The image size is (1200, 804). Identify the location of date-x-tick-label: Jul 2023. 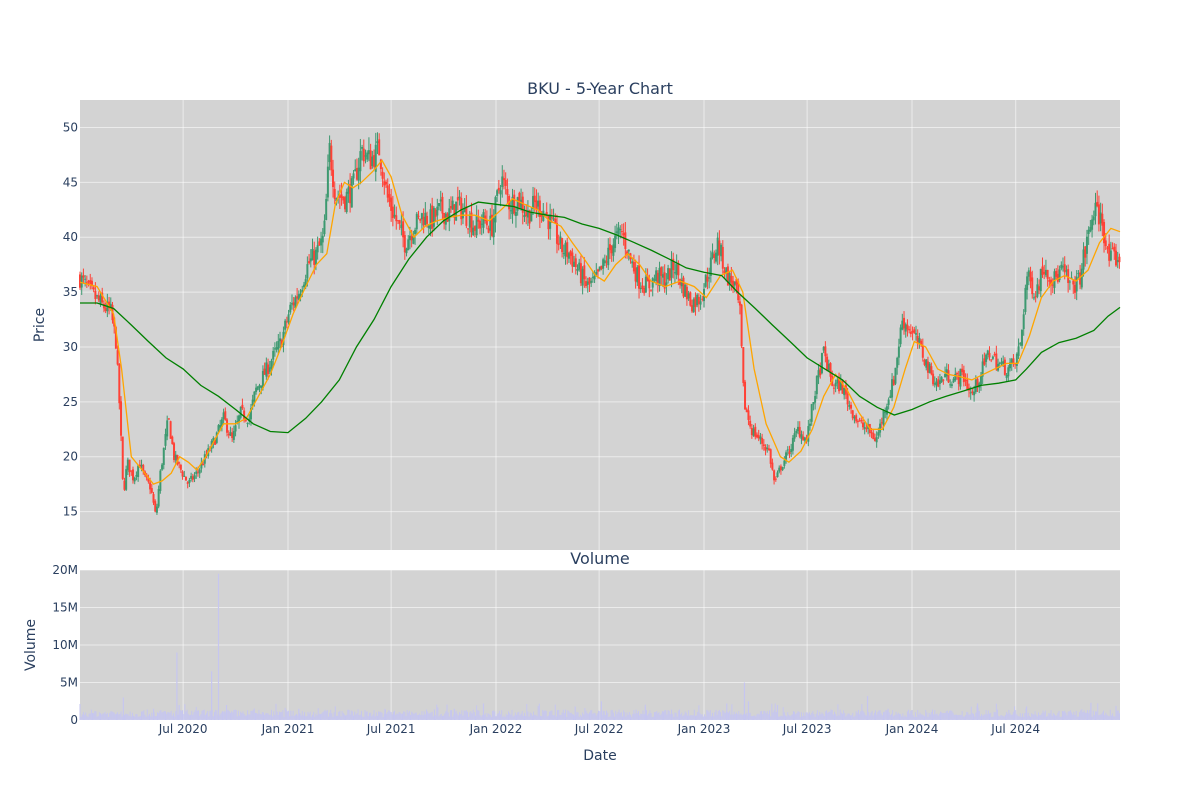
(807, 729).